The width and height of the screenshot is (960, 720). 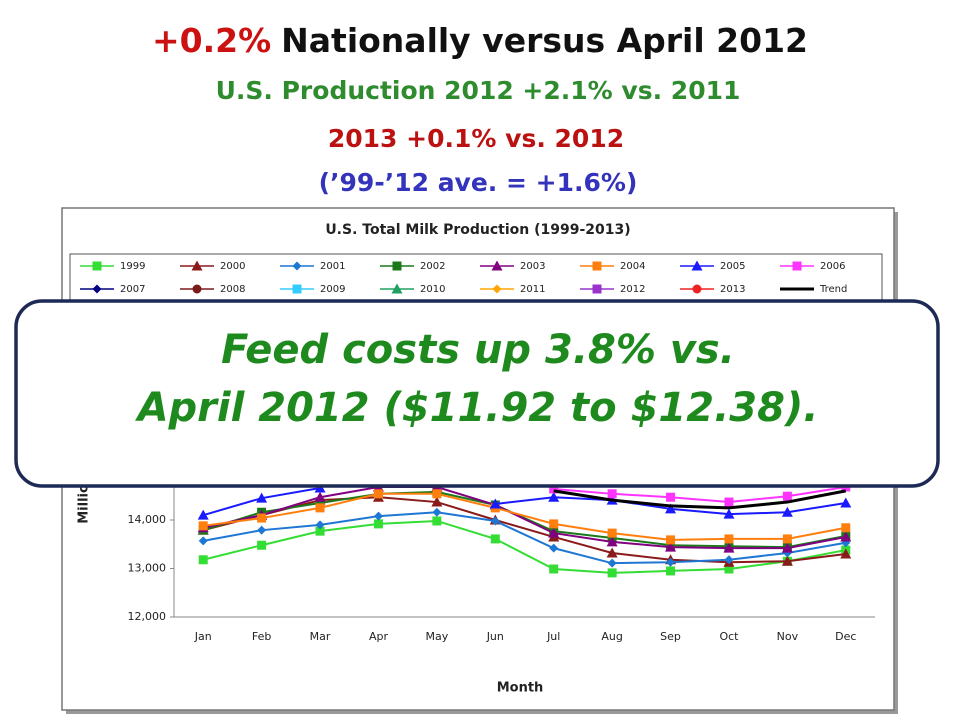 What do you see at coordinates (477, 230) in the screenshot?
I see `chart-title: U.S. Total Milk Production (1999-2013)` at bounding box center [477, 230].